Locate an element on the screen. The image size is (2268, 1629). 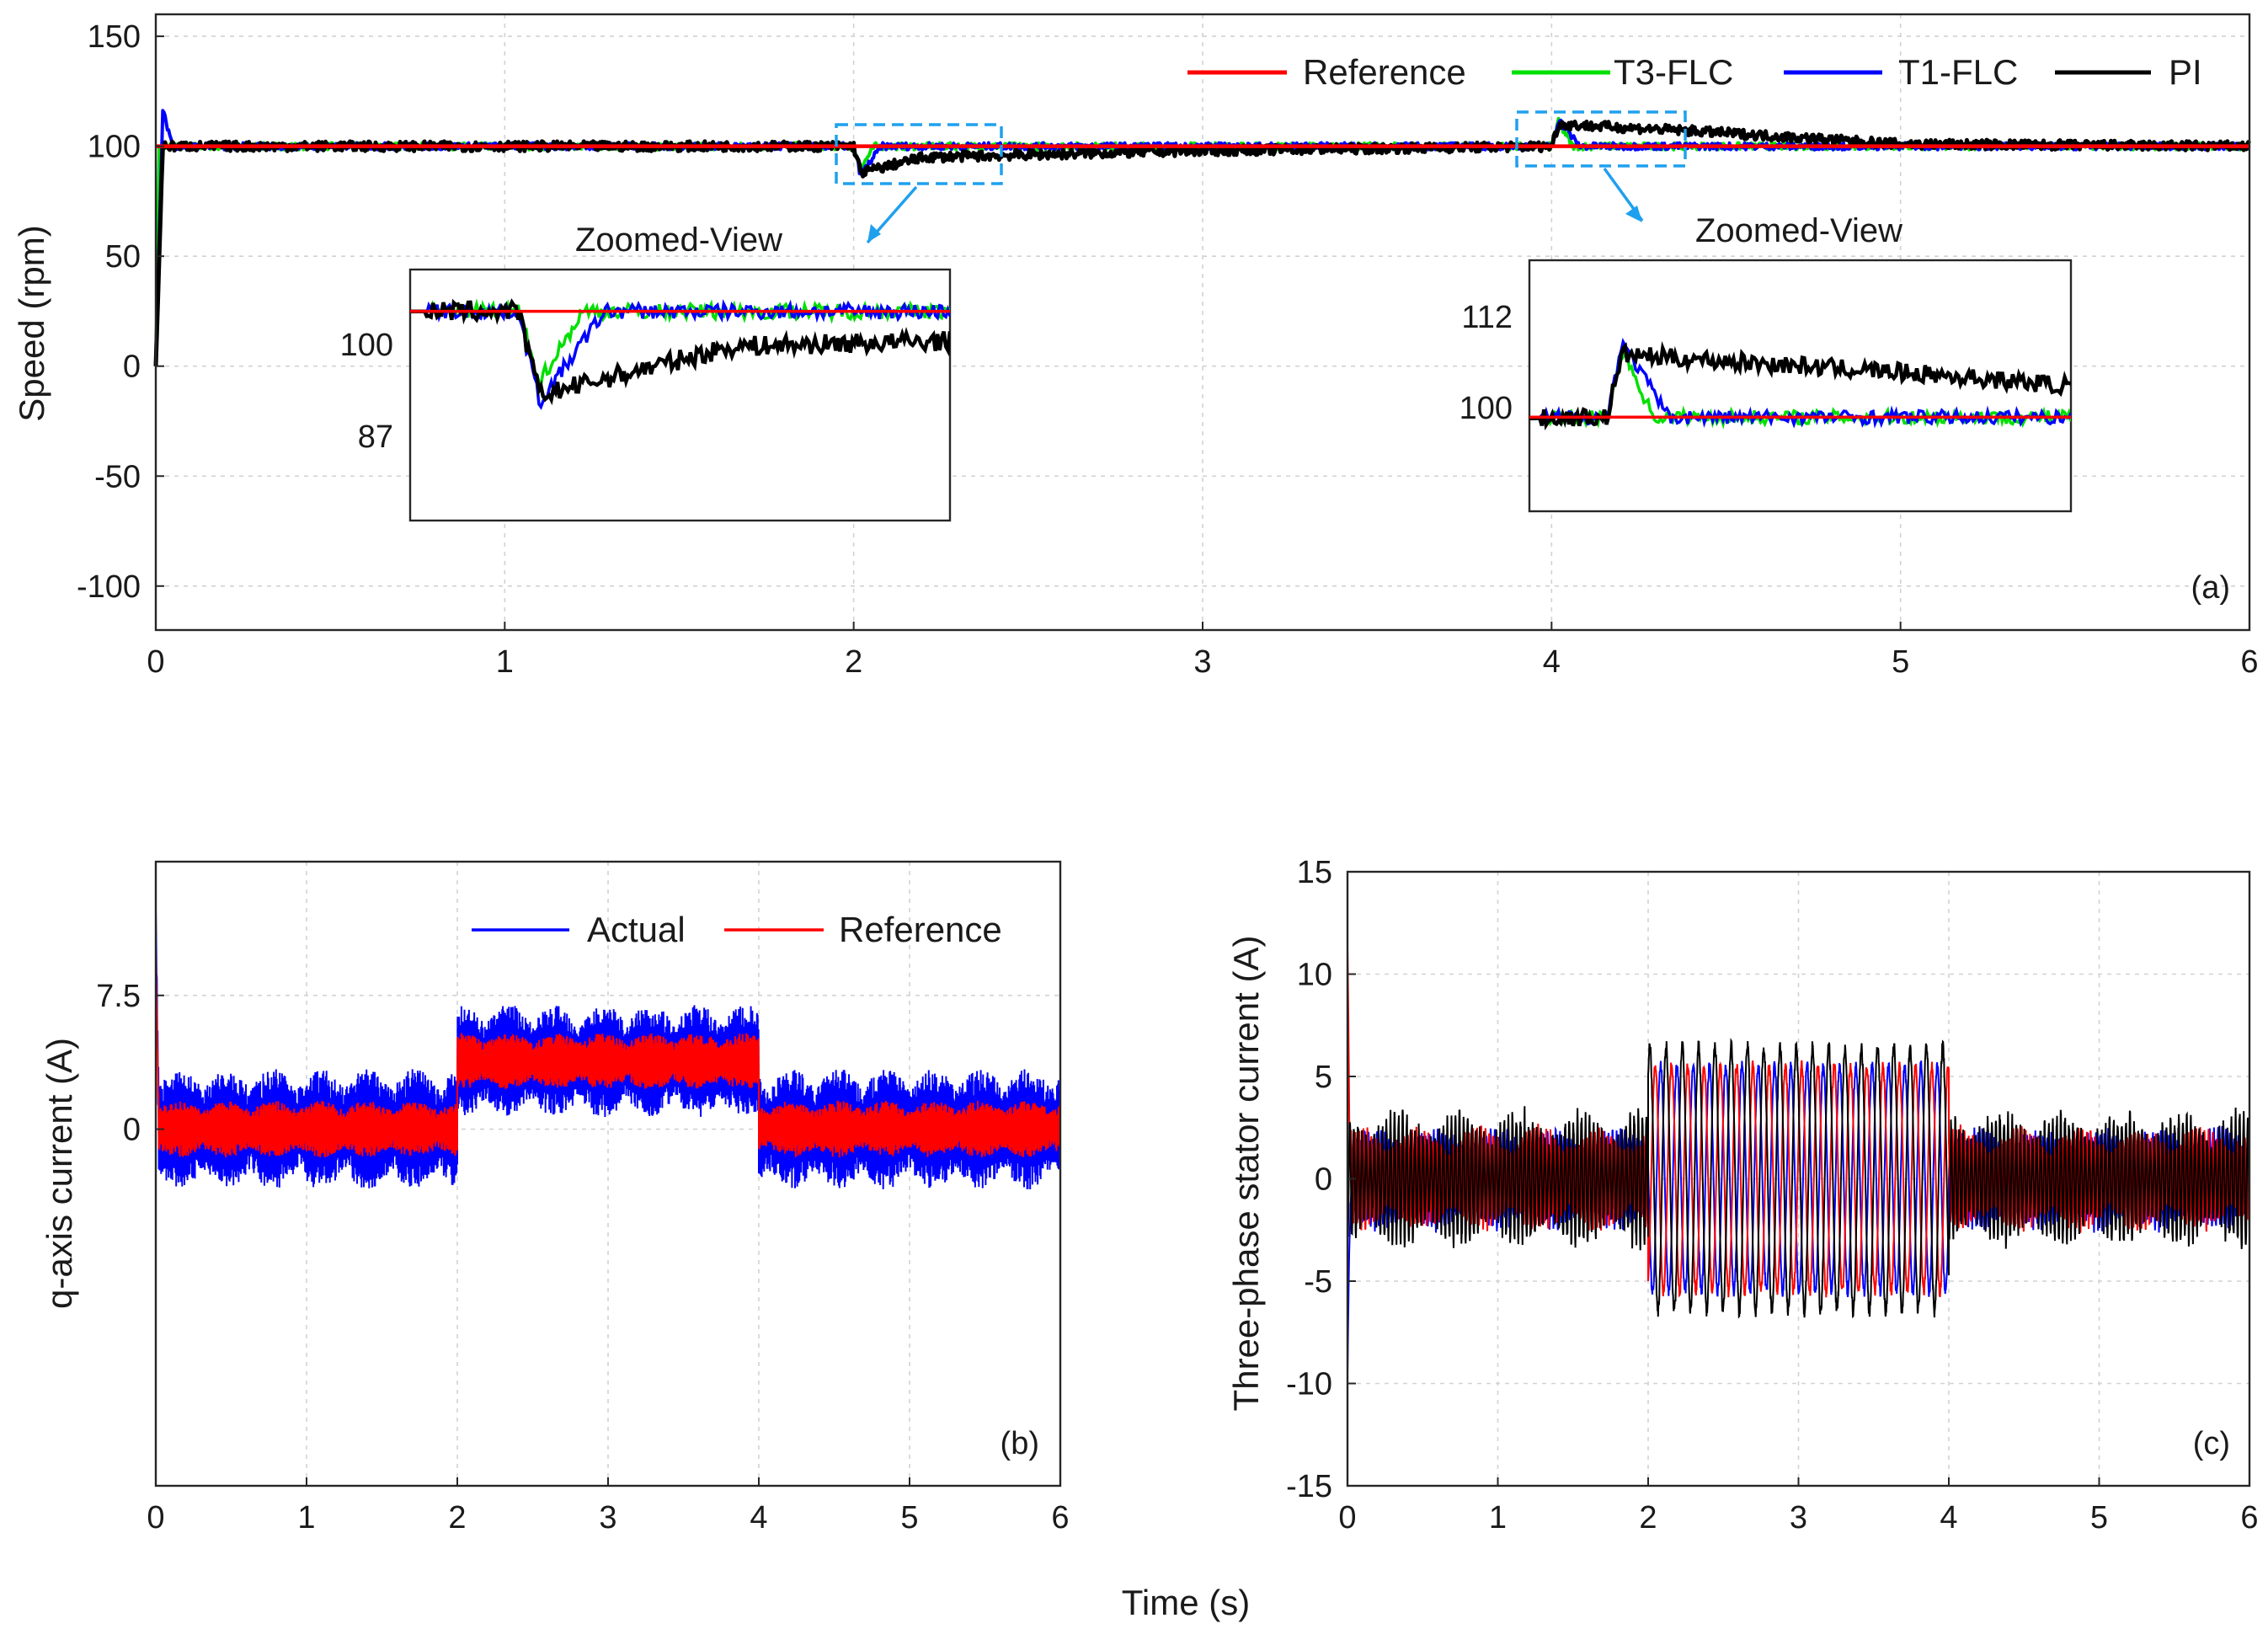
stator-line-phase-b is located at coordinates (1798, 1122).